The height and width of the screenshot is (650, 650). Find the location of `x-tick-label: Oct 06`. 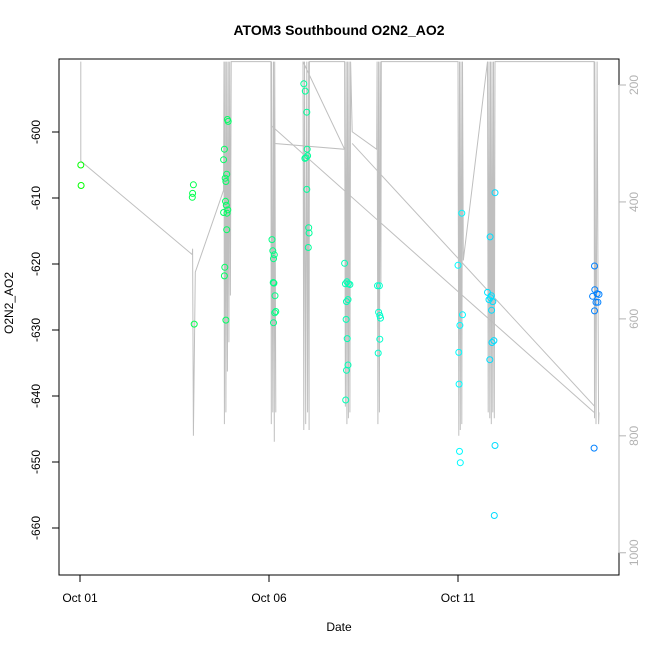

x-tick-label: Oct 06 is located at coordinates (269, 598).